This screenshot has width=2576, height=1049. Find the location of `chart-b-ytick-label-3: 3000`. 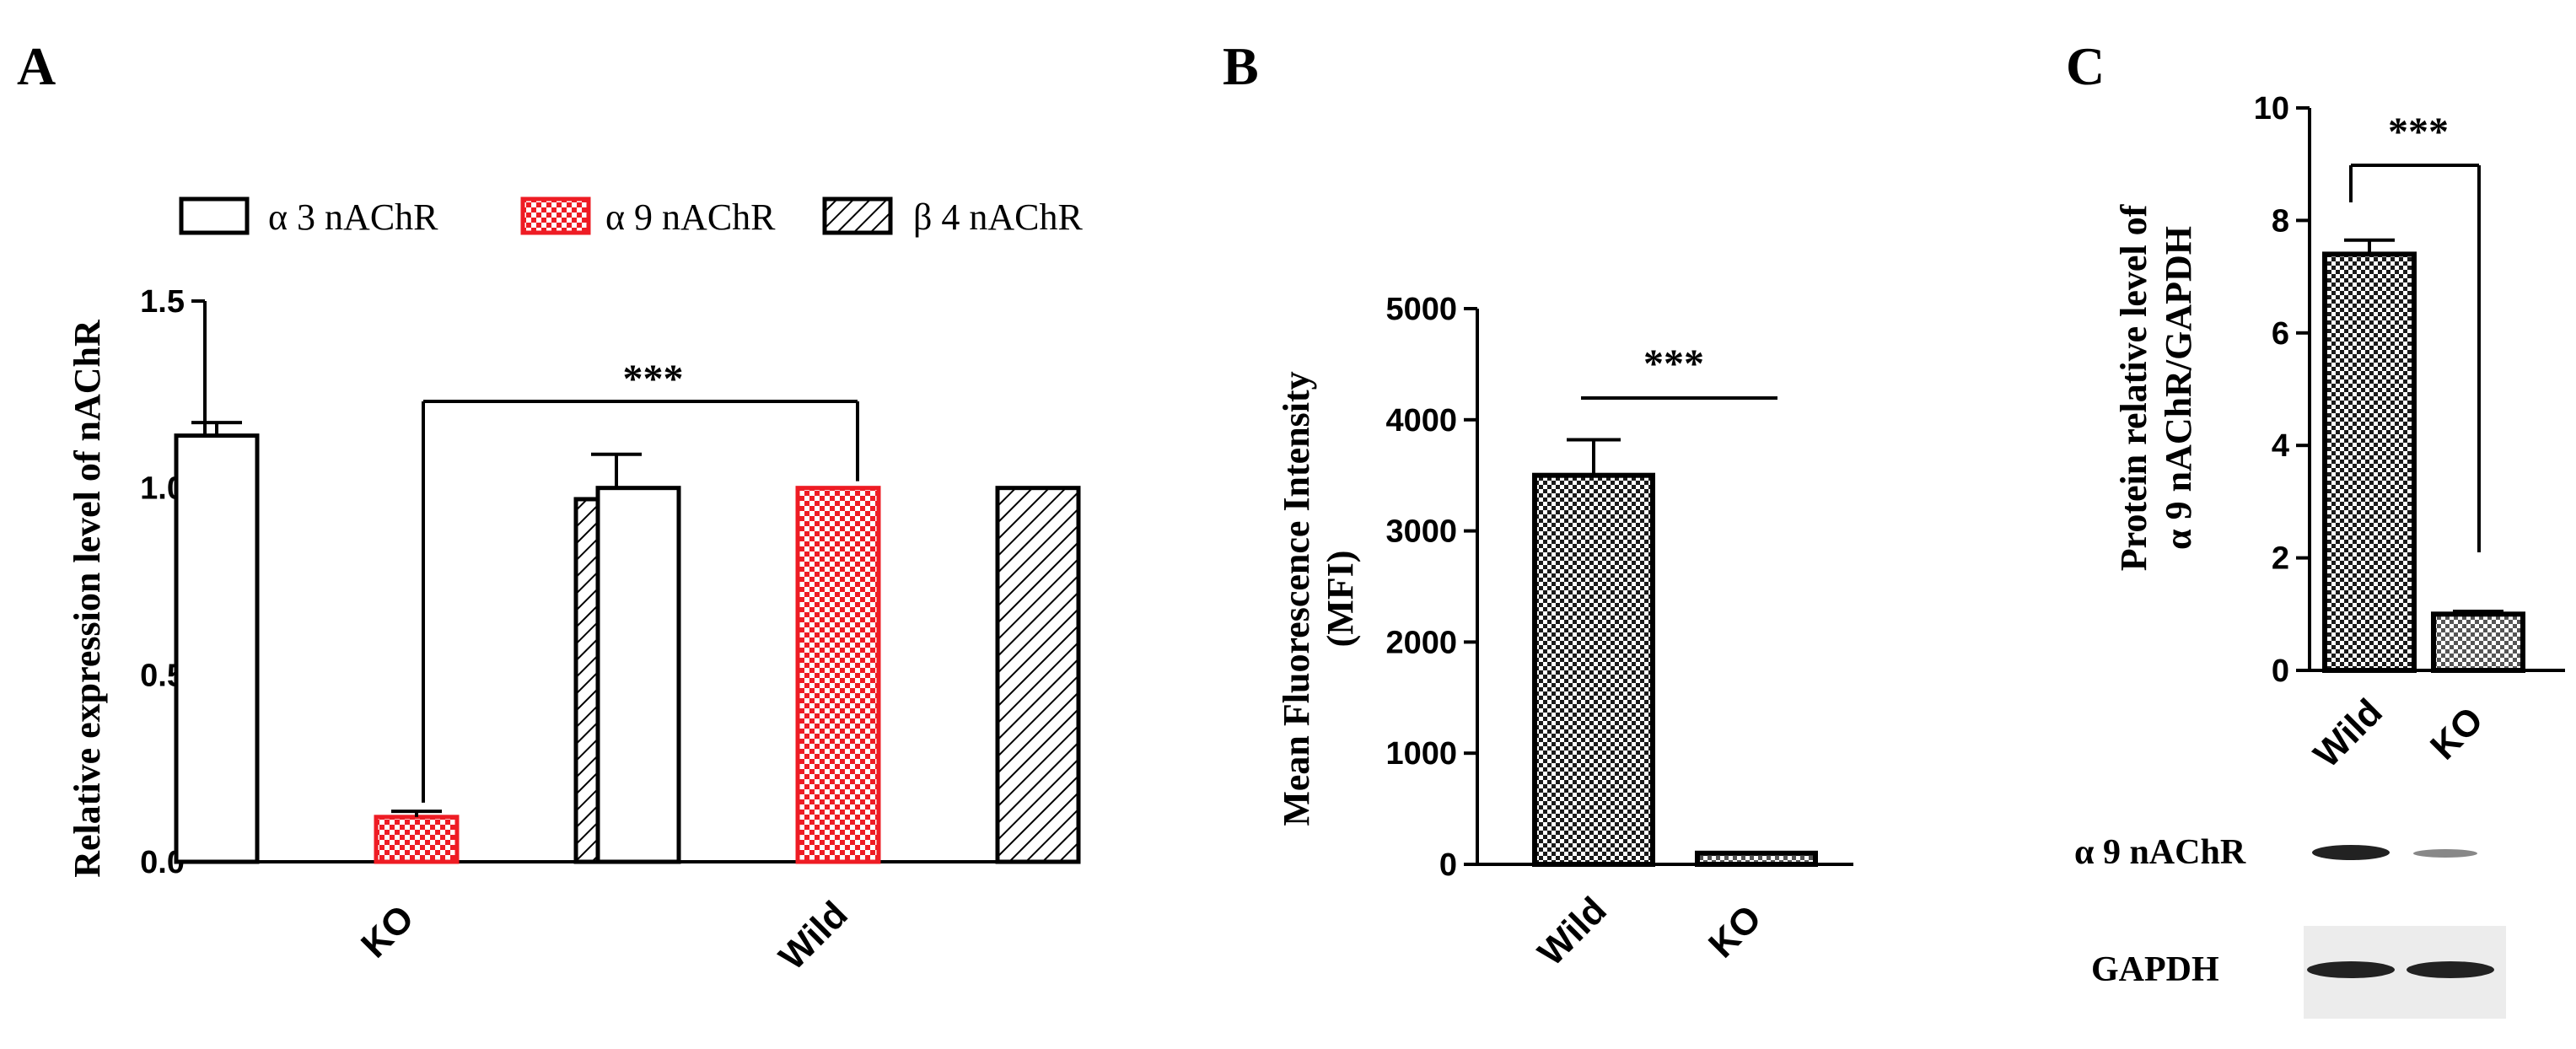

chart-b-ytick-label-3: 3000 is located at coordinates (1421, 532).